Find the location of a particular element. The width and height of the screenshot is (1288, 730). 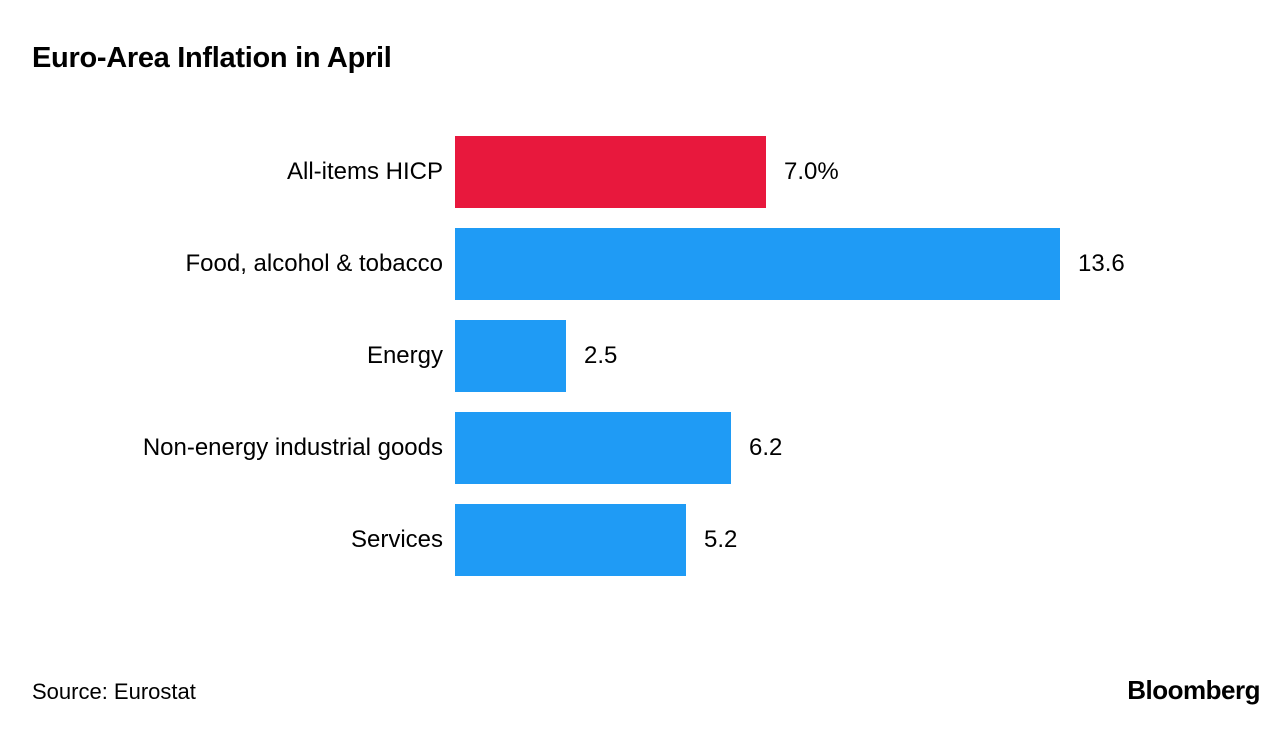

value-label: 5.2 is located at coordinates (721, 539).